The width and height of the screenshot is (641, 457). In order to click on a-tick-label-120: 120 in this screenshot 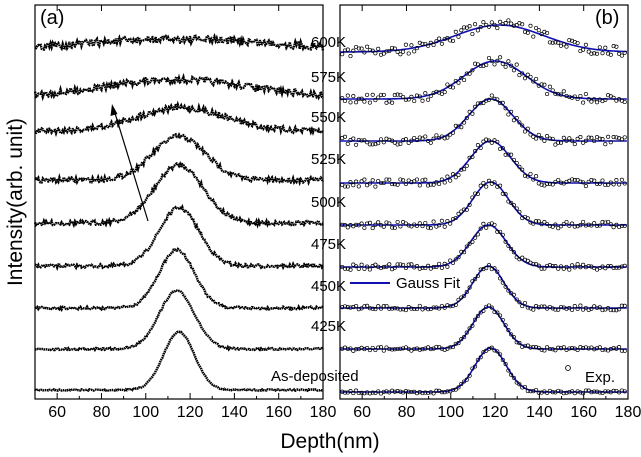, I will do `click(190, 412)`.